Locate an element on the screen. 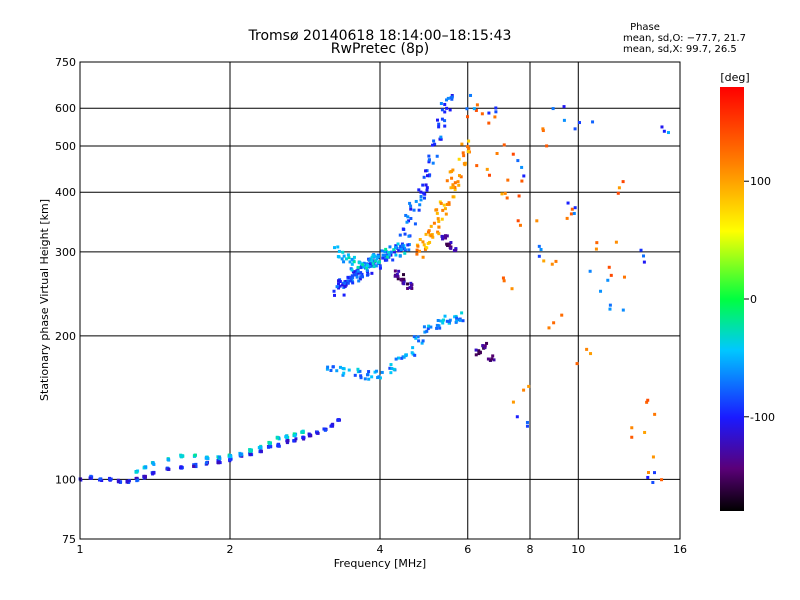 The image size is (800, 600). y-tick-label: 100 is located at coordinates (65, 479).